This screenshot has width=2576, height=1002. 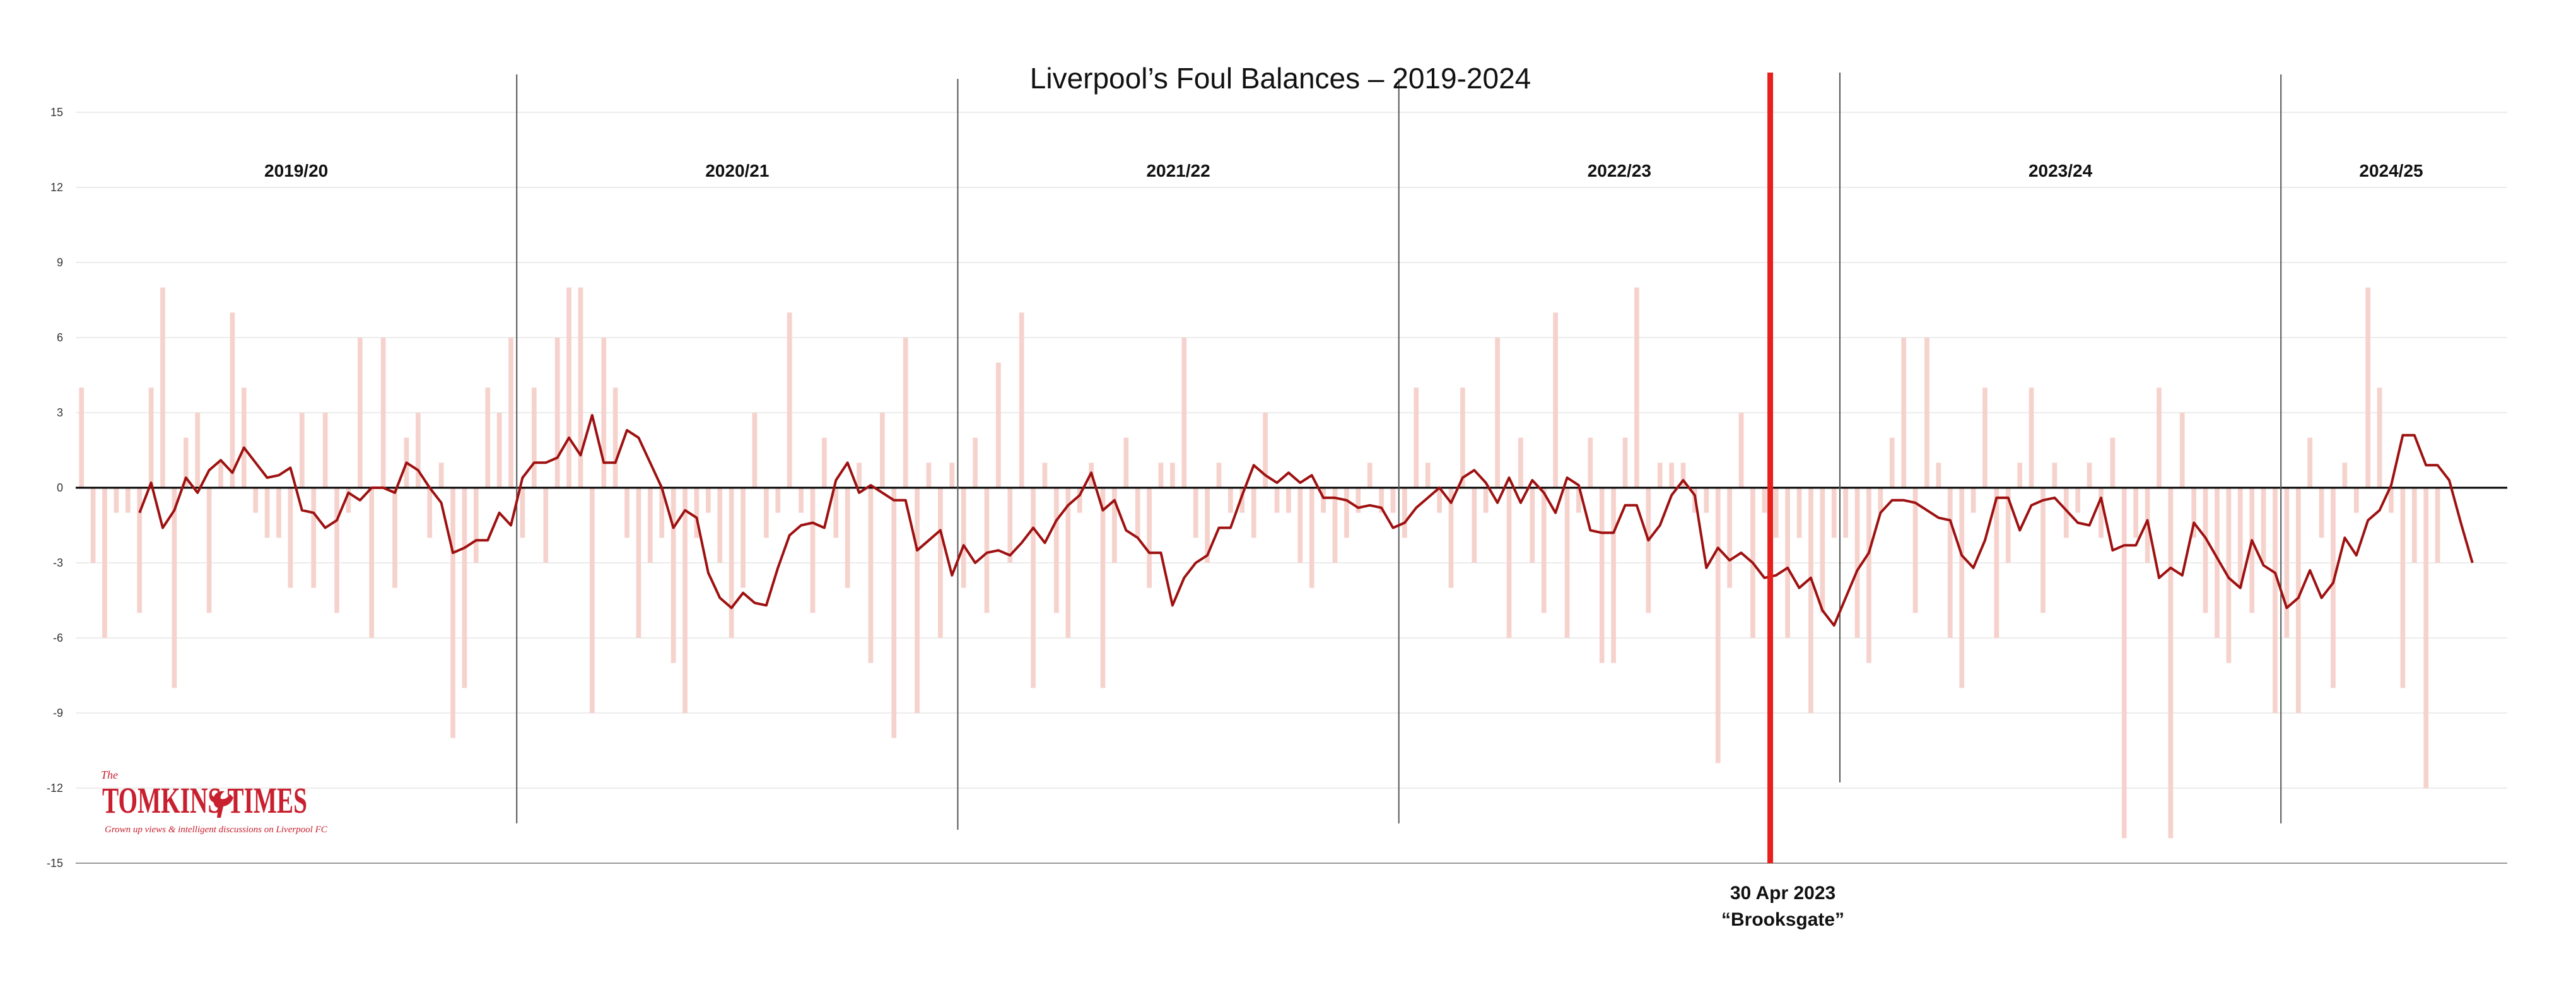 What do you see at coordinates (2391, 170) in the screenshot?
I see `season-label: 2024/25` at bounding box center [2391, 170].